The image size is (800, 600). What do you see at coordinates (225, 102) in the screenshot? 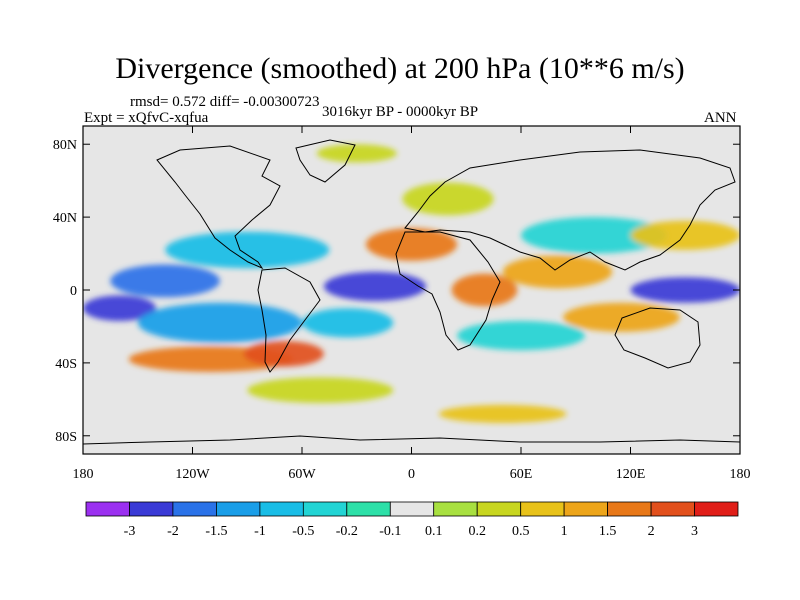
I see `stats-text: rmsd= 0.572 diff= -0.00300723` at bounding box center [225, 102].